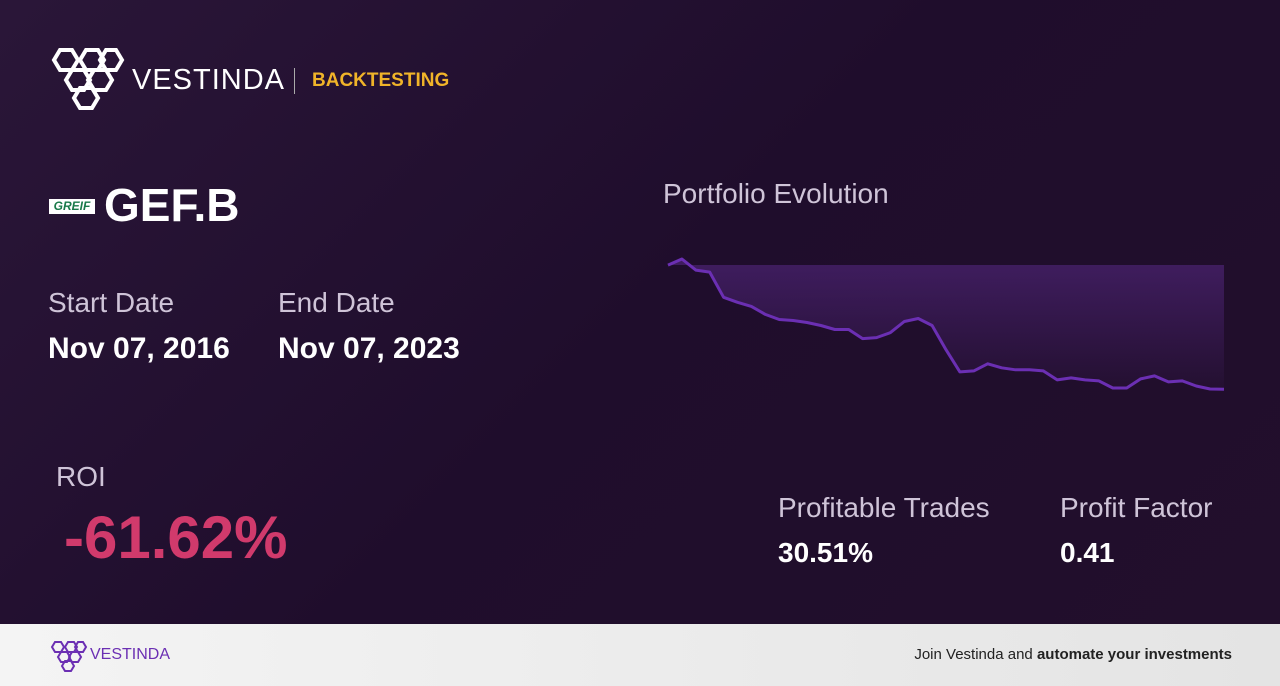  What do you see at coordinates (1134, 654) in the screenshot?
I see `footer-bold: automate your investments` at bounding box center [1134, 654].